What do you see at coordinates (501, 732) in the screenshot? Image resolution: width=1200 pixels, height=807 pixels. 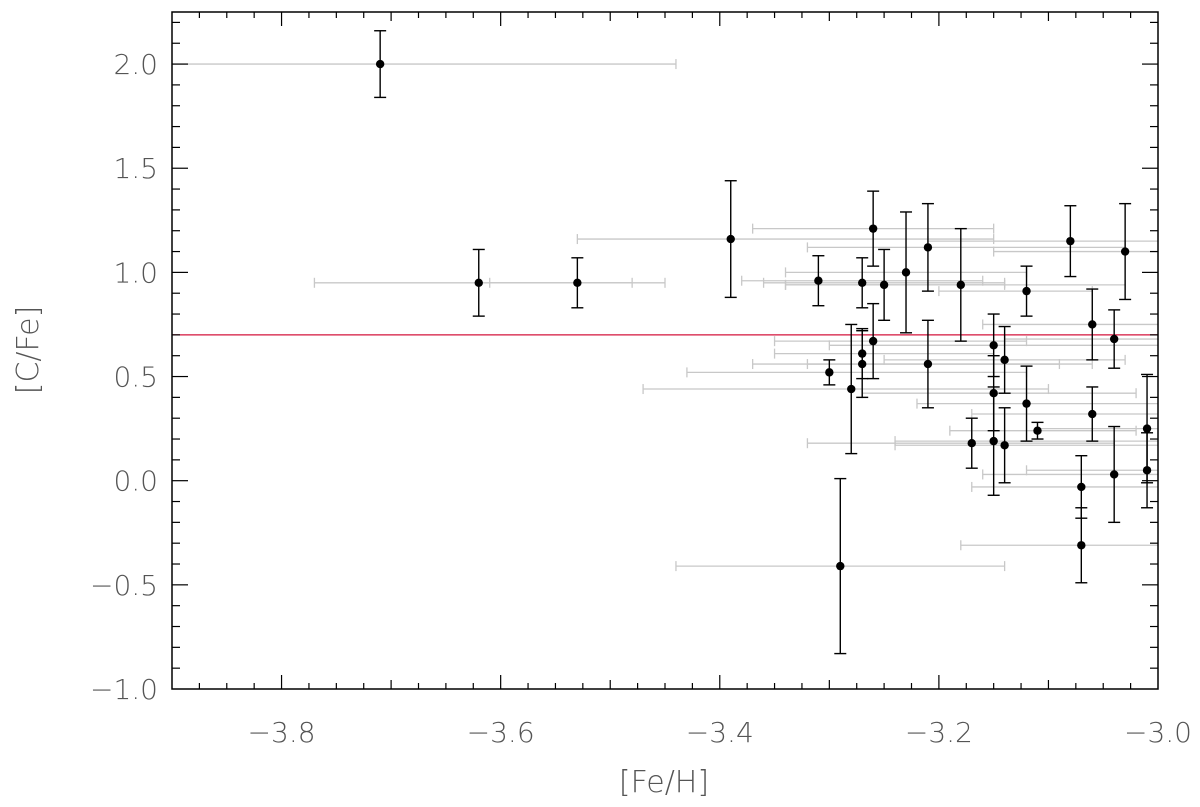 I see `x-tick-label: −3.6` at bounding box center [501, 732].